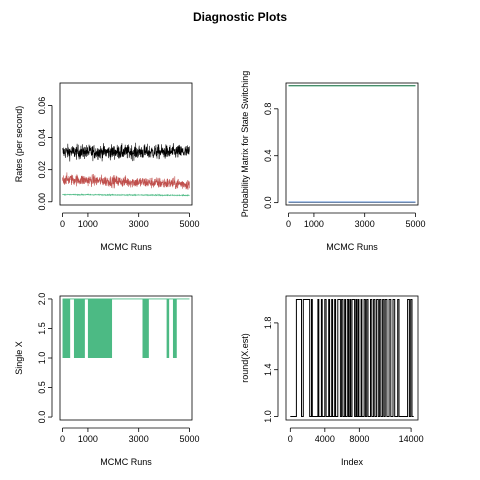  Describe the element at coordinates (42, 387) in the screenshot. I see `y-tick-label: 0.5` at that location.